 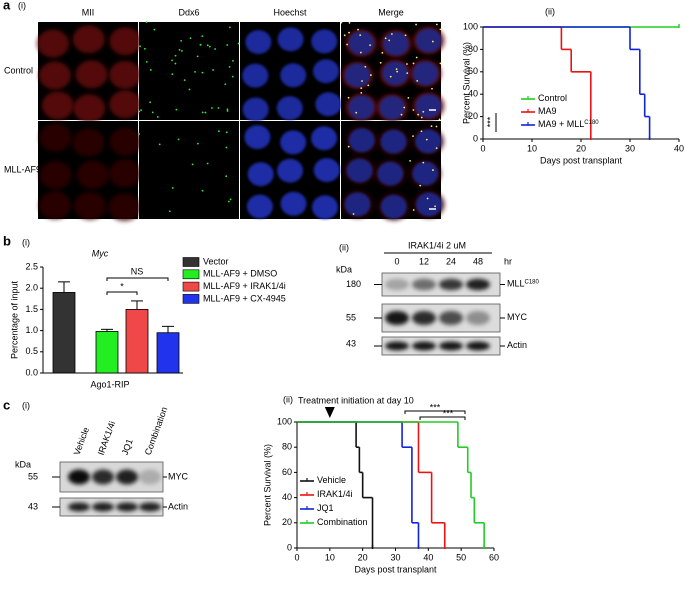 What do you see at coordinates (437, 245) in the screenshot?
I see `blot-treatment: IRAK1/4i 2 uM` at bounding box center [437, 245].